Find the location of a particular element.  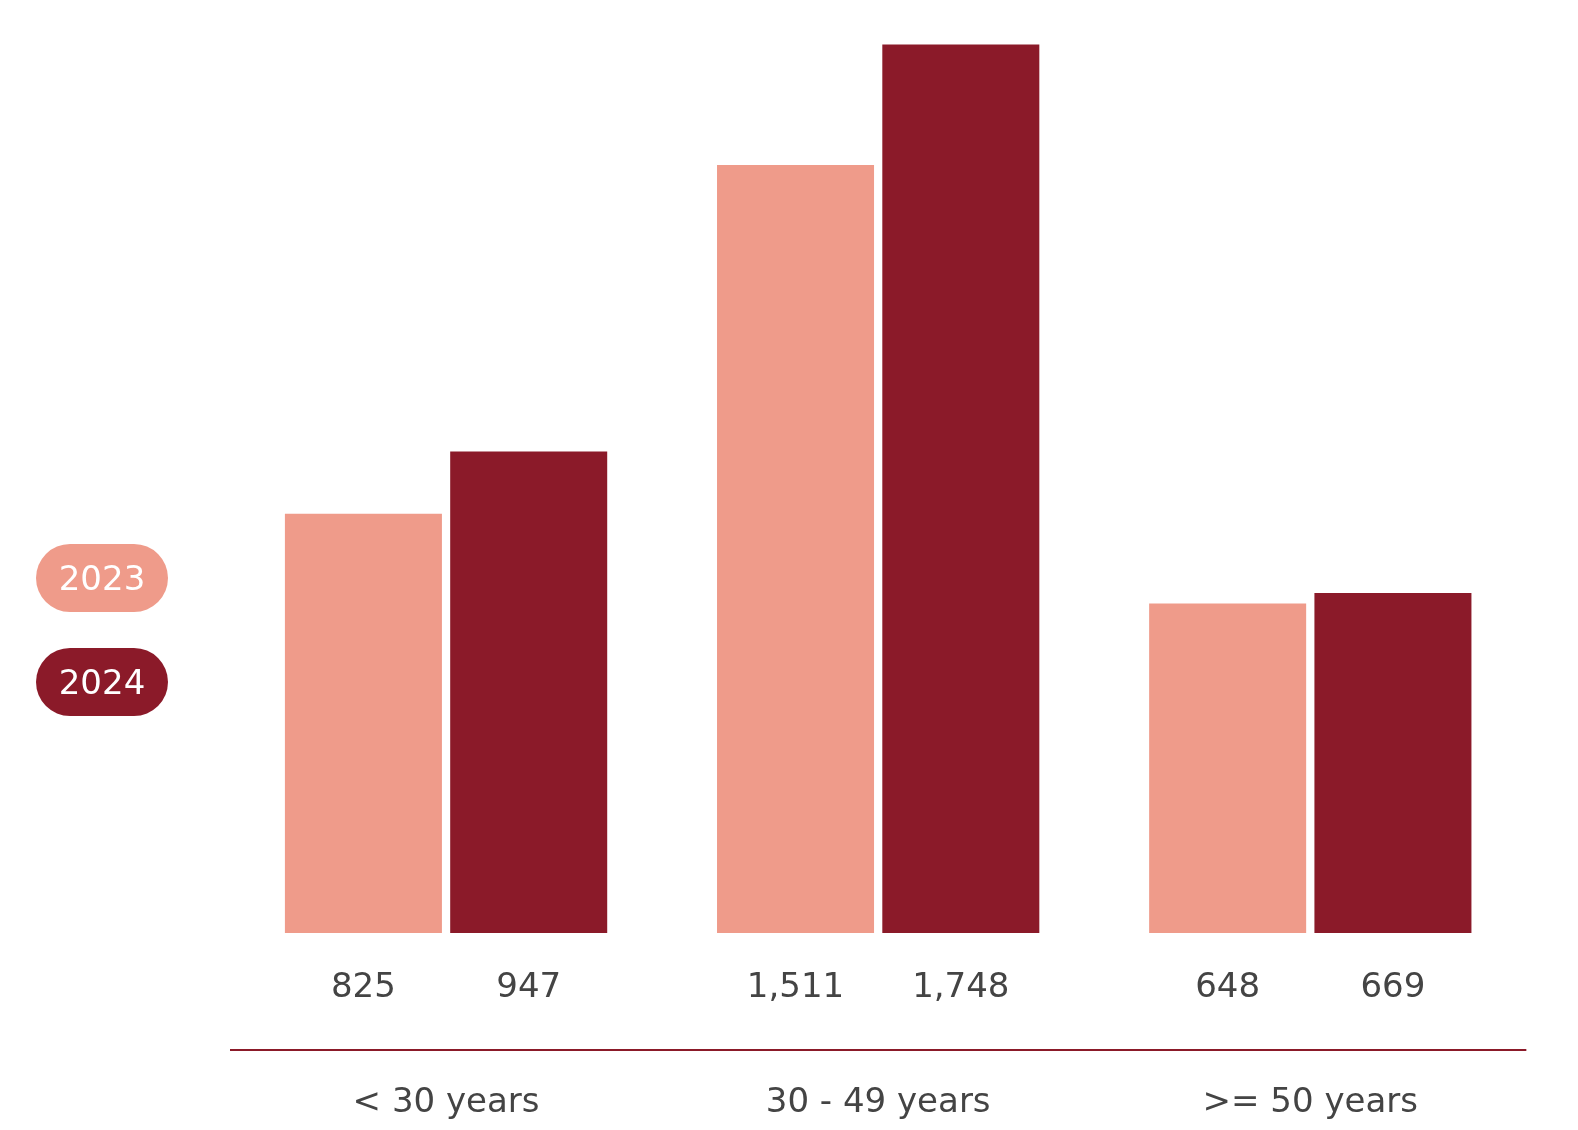

data-label: 669 is located at coordinates (1393, 984).